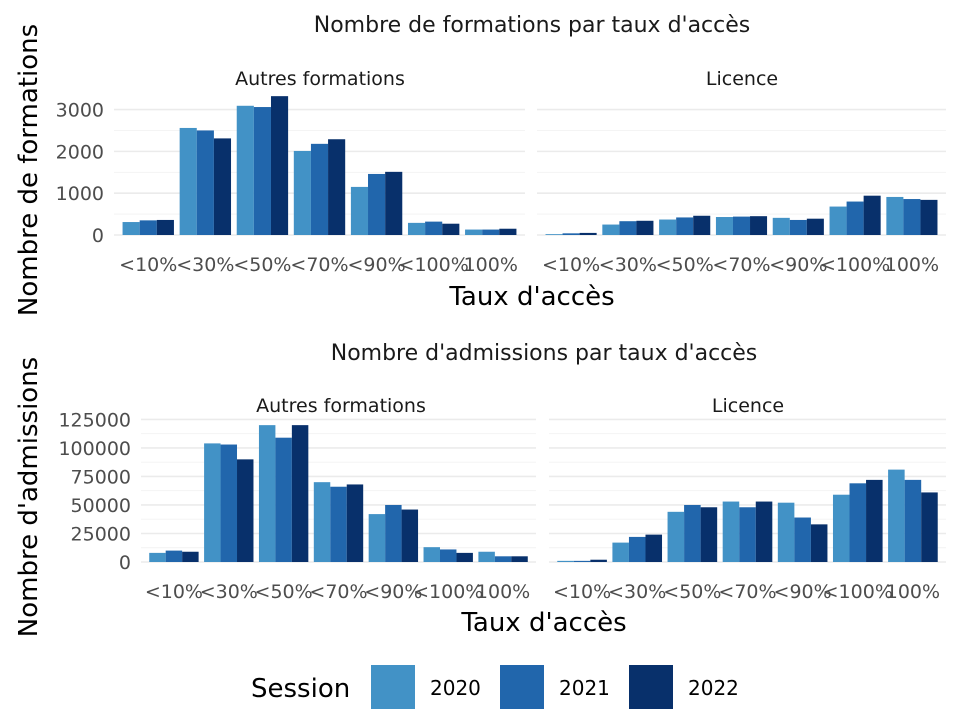 The width and height of the screenshot is (960, 720). What do you see at coordinates (94, 449) in the screenshot?
I see `y-tick-label: 100000` at bounding box center [94, 449].